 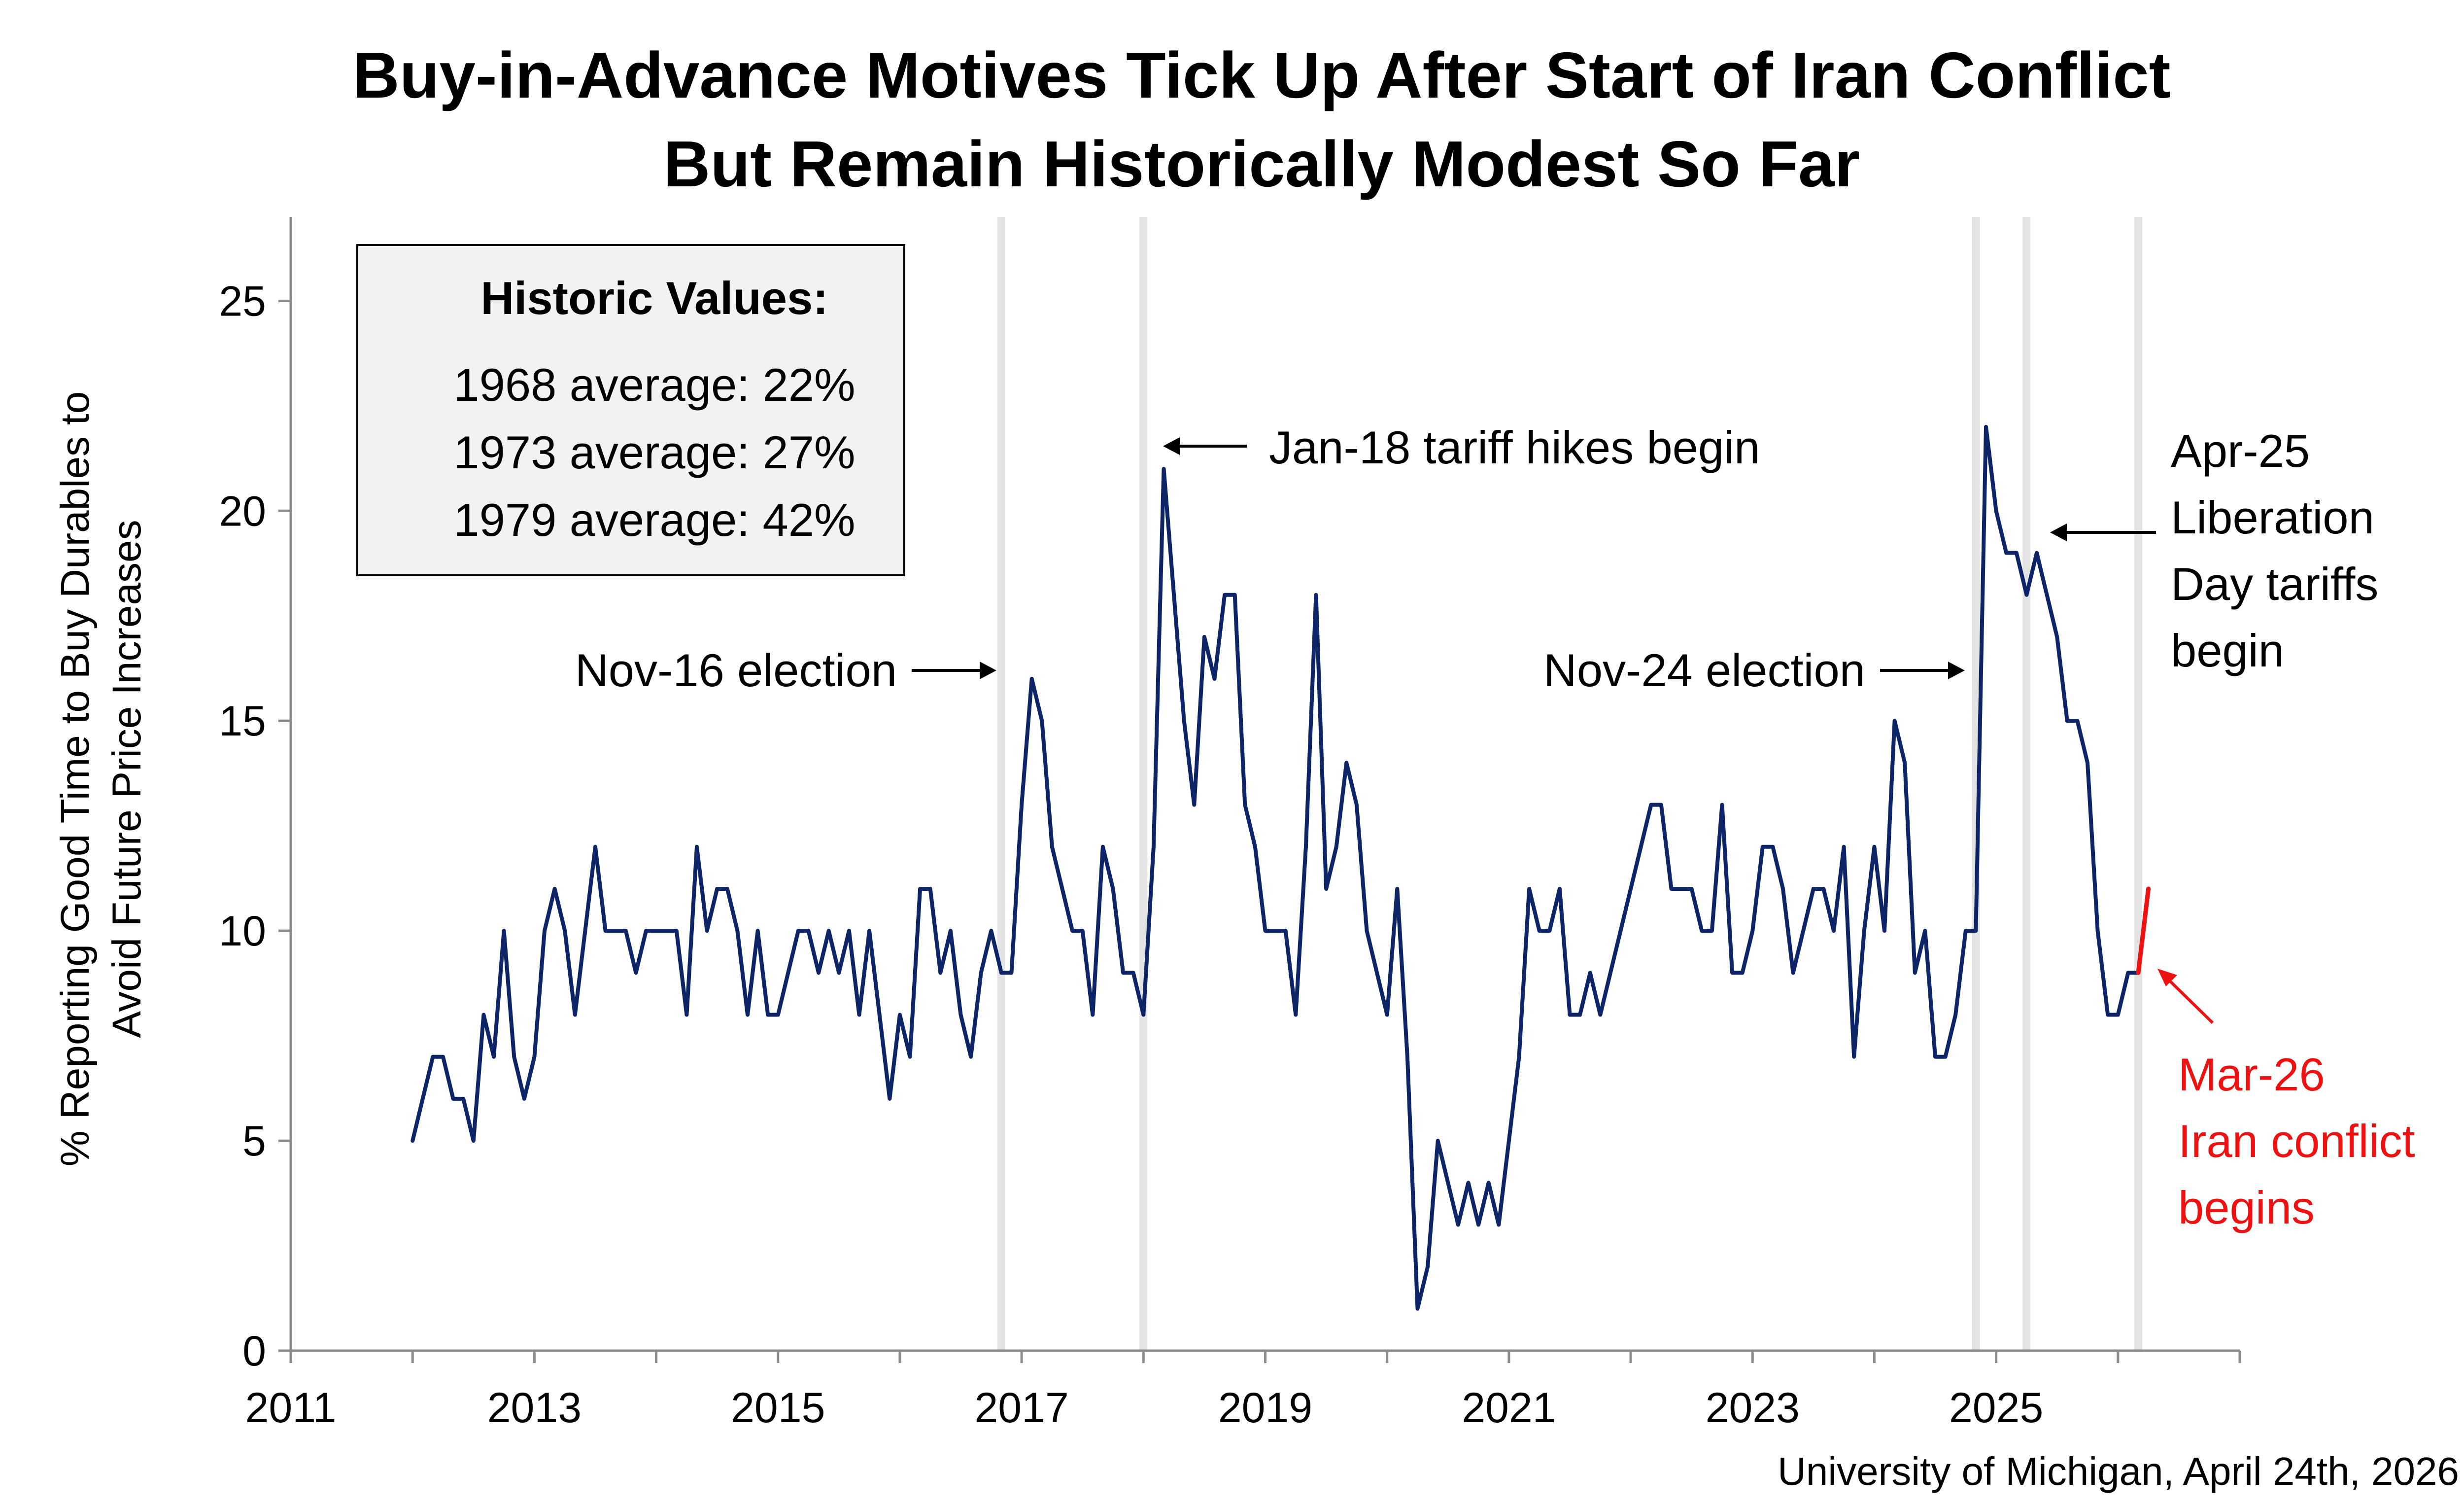 What do you see at coordinates (242, 931) in the screenshot?
I see `y-tick-label-10: 10` at bounding box center [242, 931].